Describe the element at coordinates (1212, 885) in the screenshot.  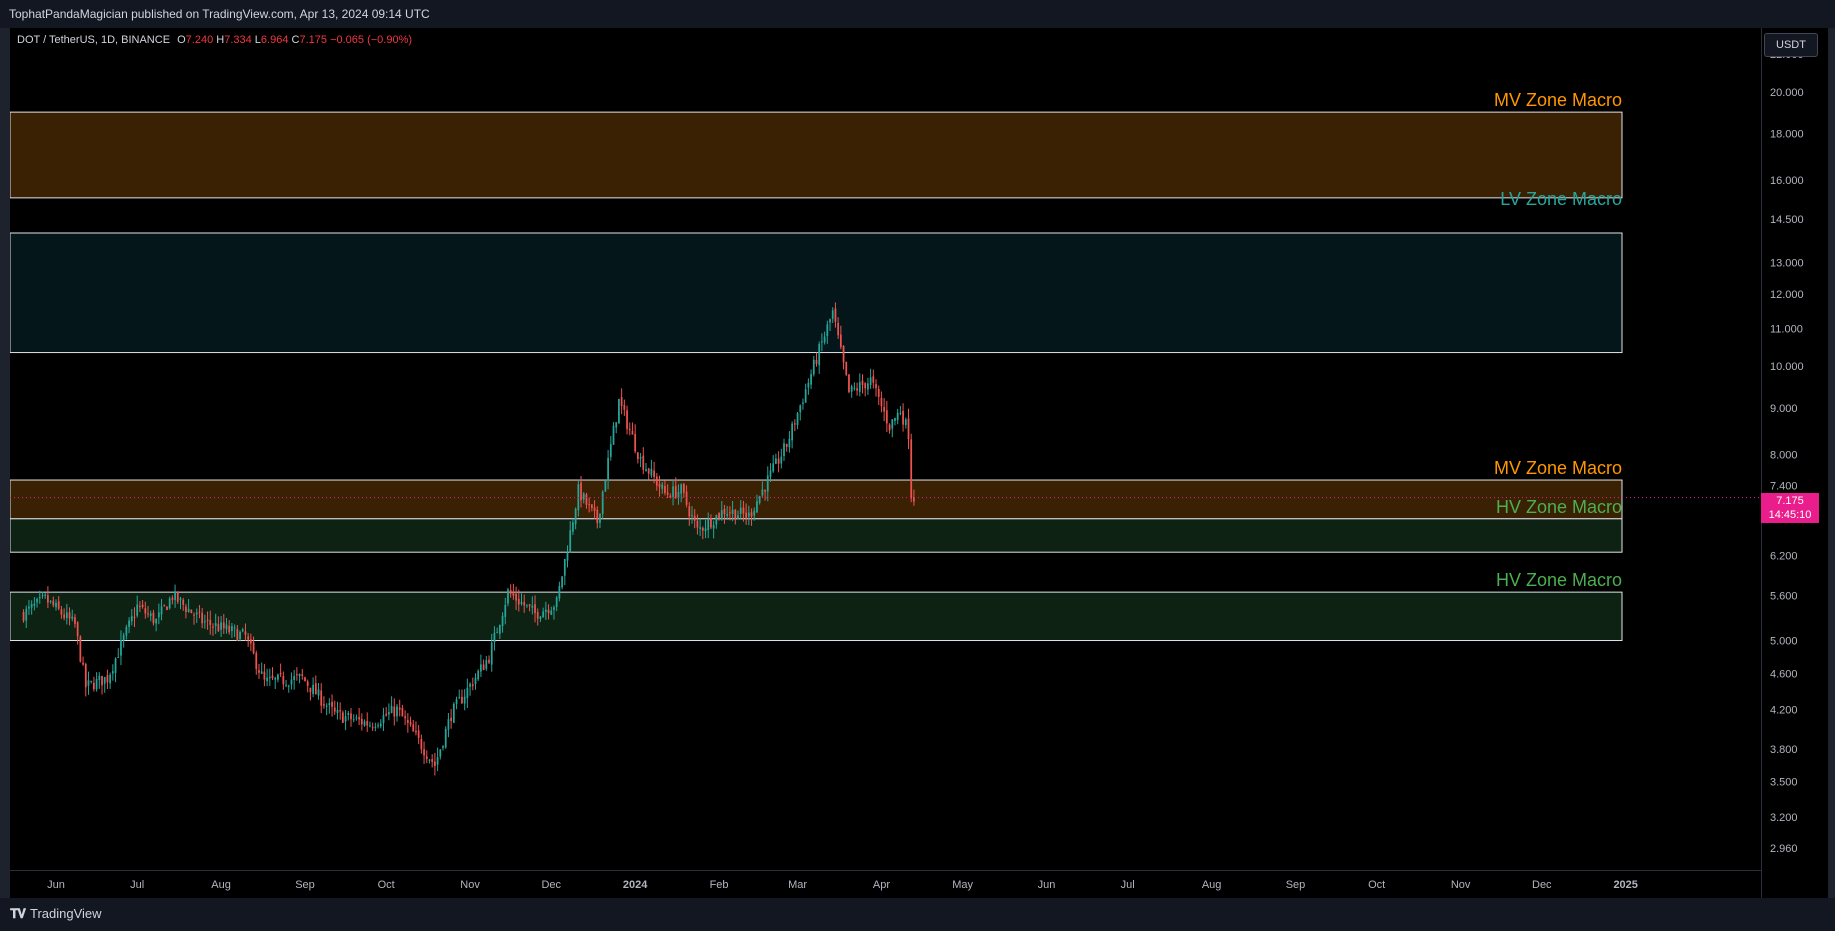
I see `time-tick-label: Aug` at that location.